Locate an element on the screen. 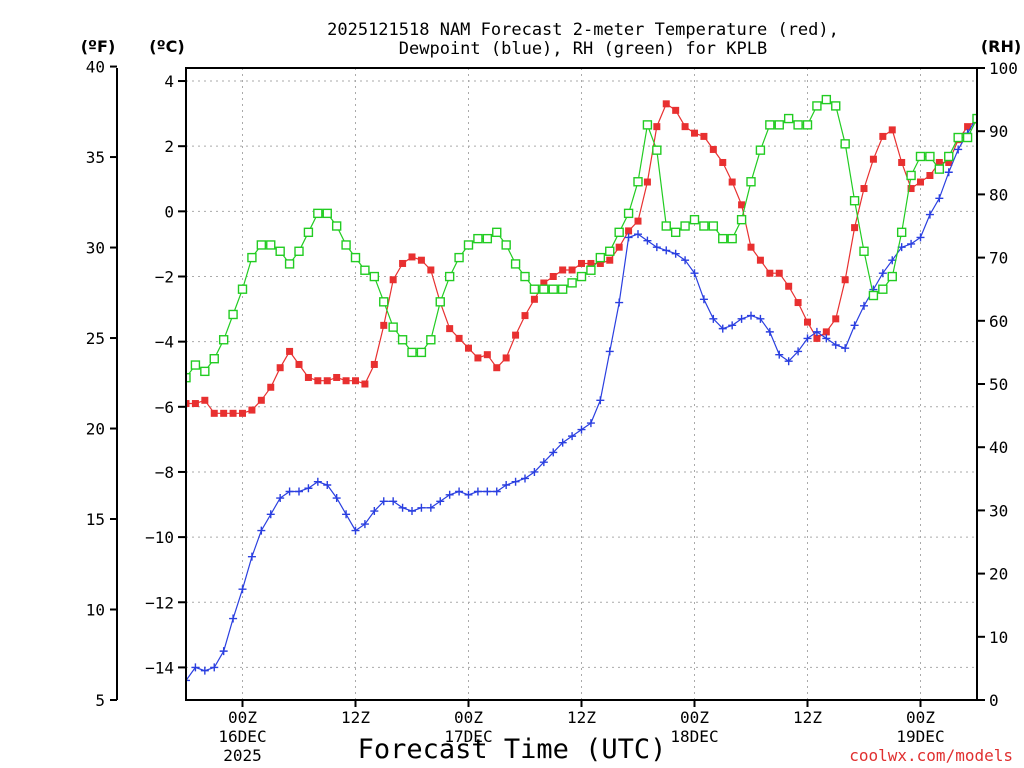 The height and width of the screenshot is (768, 1024). rh-tick-label: 10 is located at coordinates (998, 637).